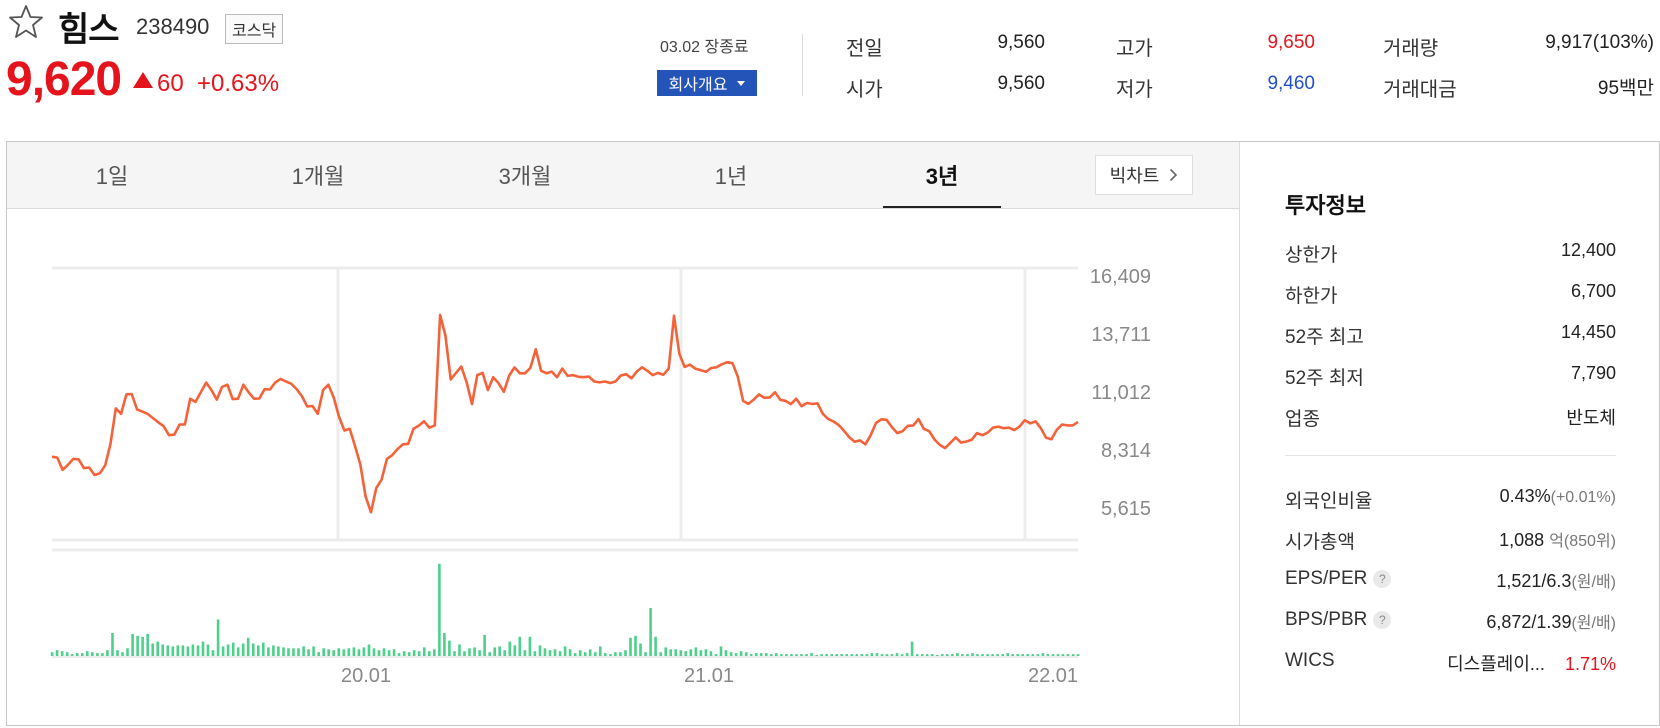 This screenshot has height=728, width=1660. I want to click on wics-label: WICS, so click(1310, 660).